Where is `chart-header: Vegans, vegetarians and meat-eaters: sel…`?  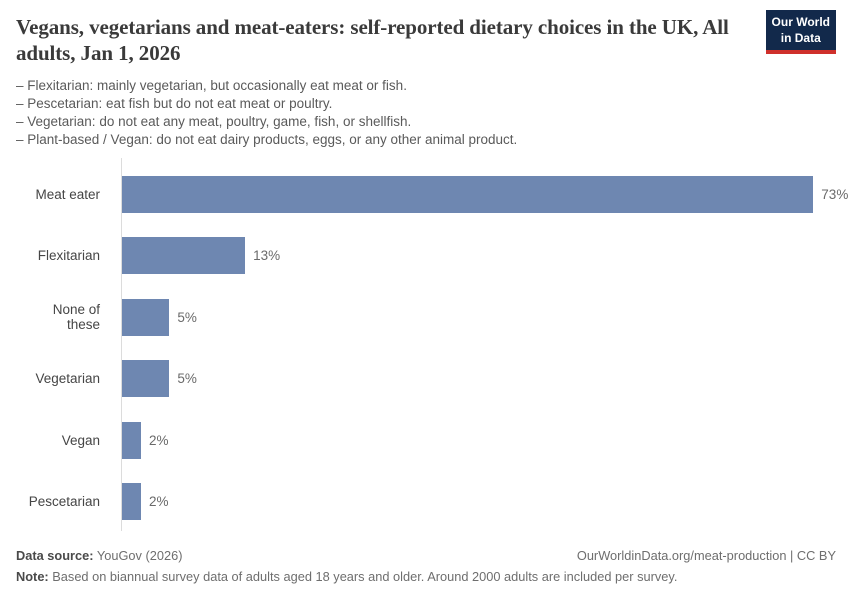
chart-header: Vegans, vegetarians and meat-eaters: sel… is located at coordinates (426, 38).